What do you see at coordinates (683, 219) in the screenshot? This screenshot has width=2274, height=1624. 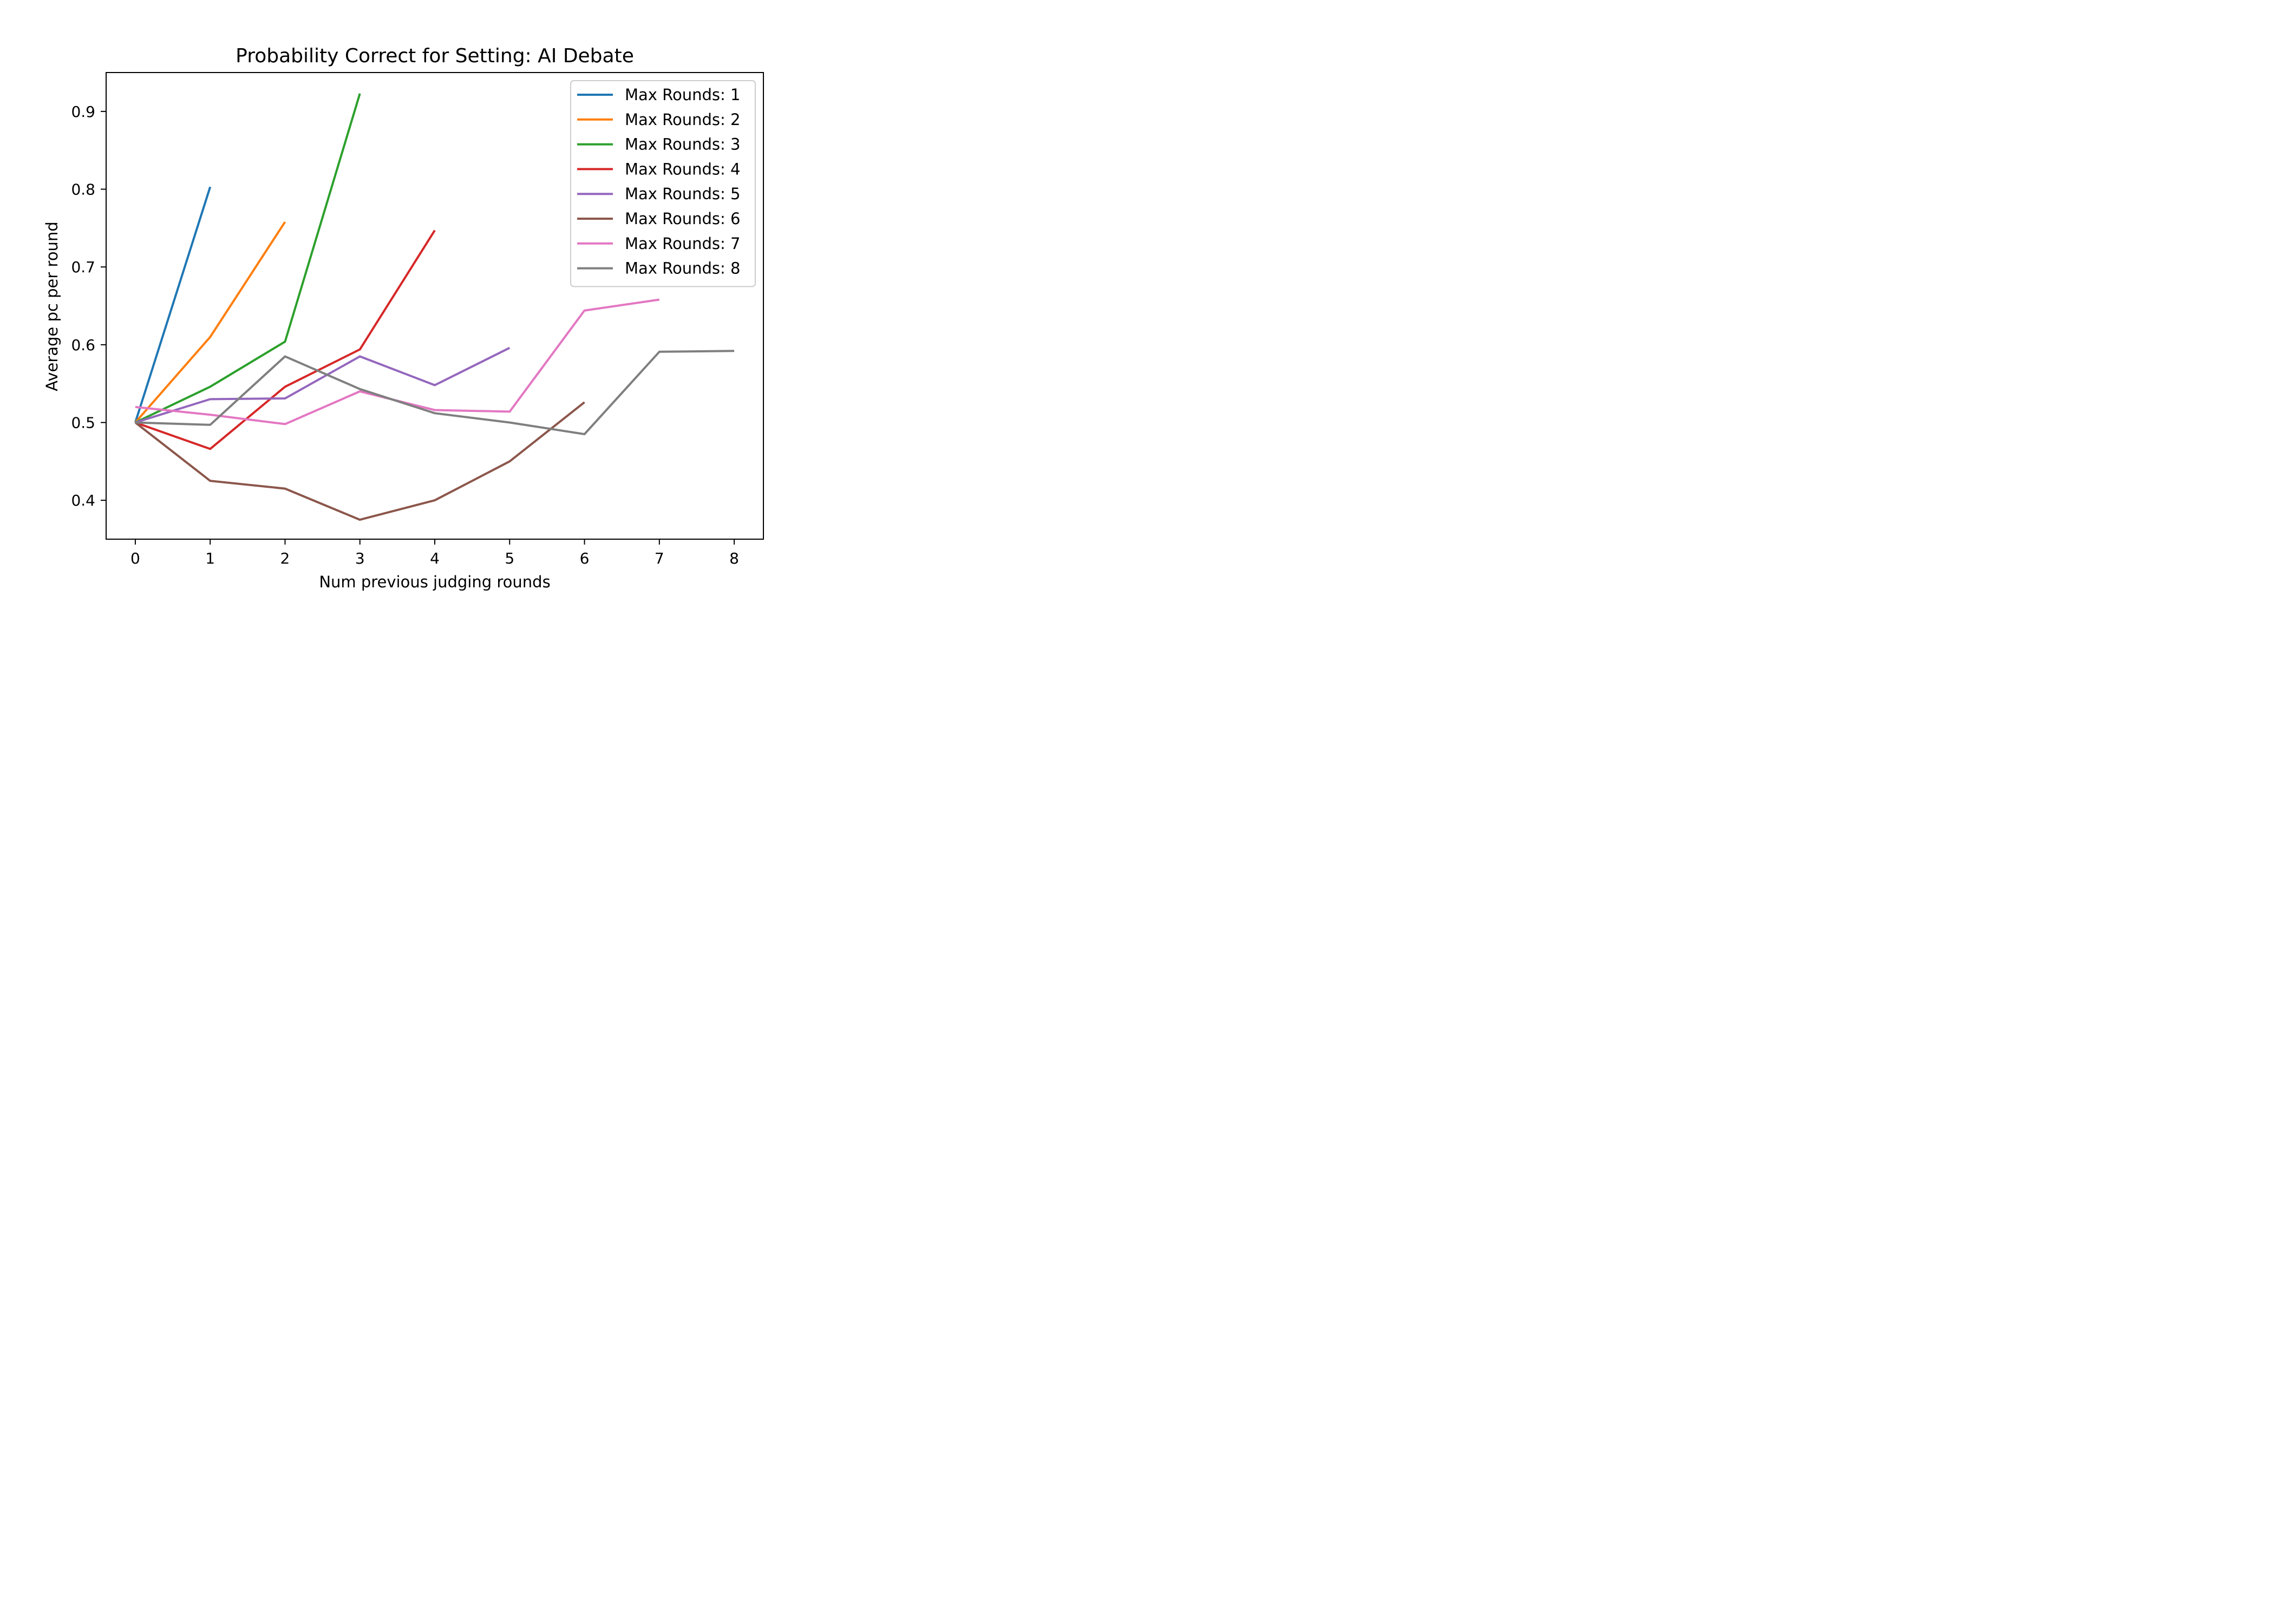 I see `legend-label-6: Max Rounds: 6` at bounding box center [683, 219].